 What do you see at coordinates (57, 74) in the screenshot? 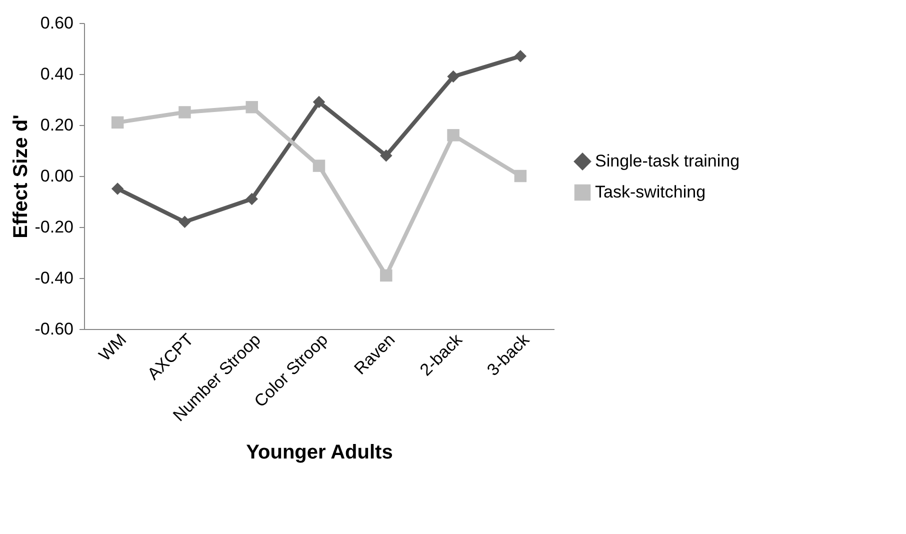
I see `y-tick-label: 0.40` at bounding box center [57, 74].